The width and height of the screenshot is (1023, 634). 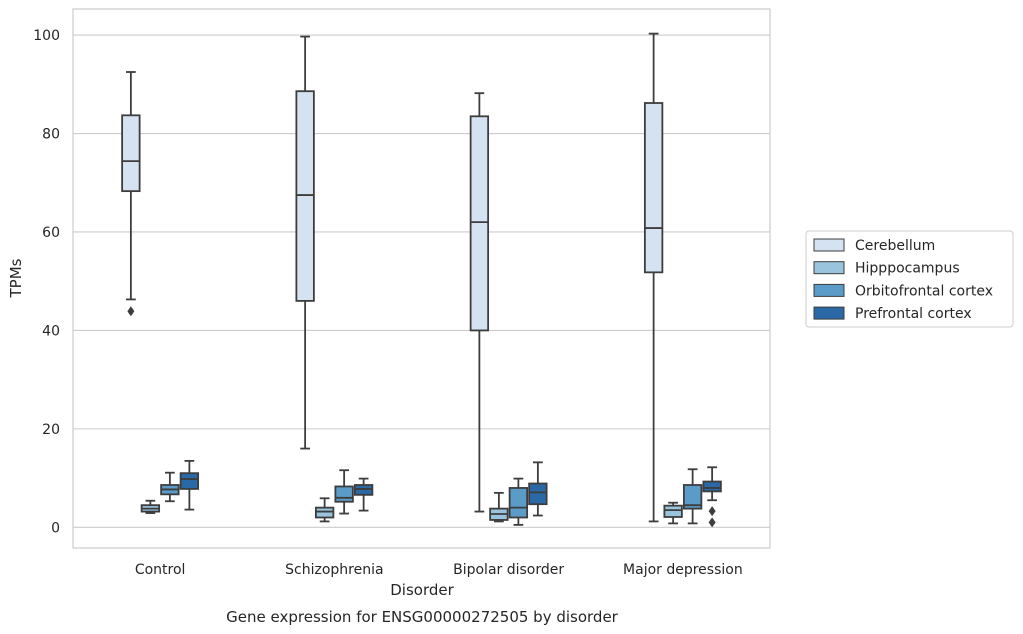 What do you see at coordinates (16, 278) in the screenshot?
I see `y-axis-label: TPMs` at bounding box center [16, 278].